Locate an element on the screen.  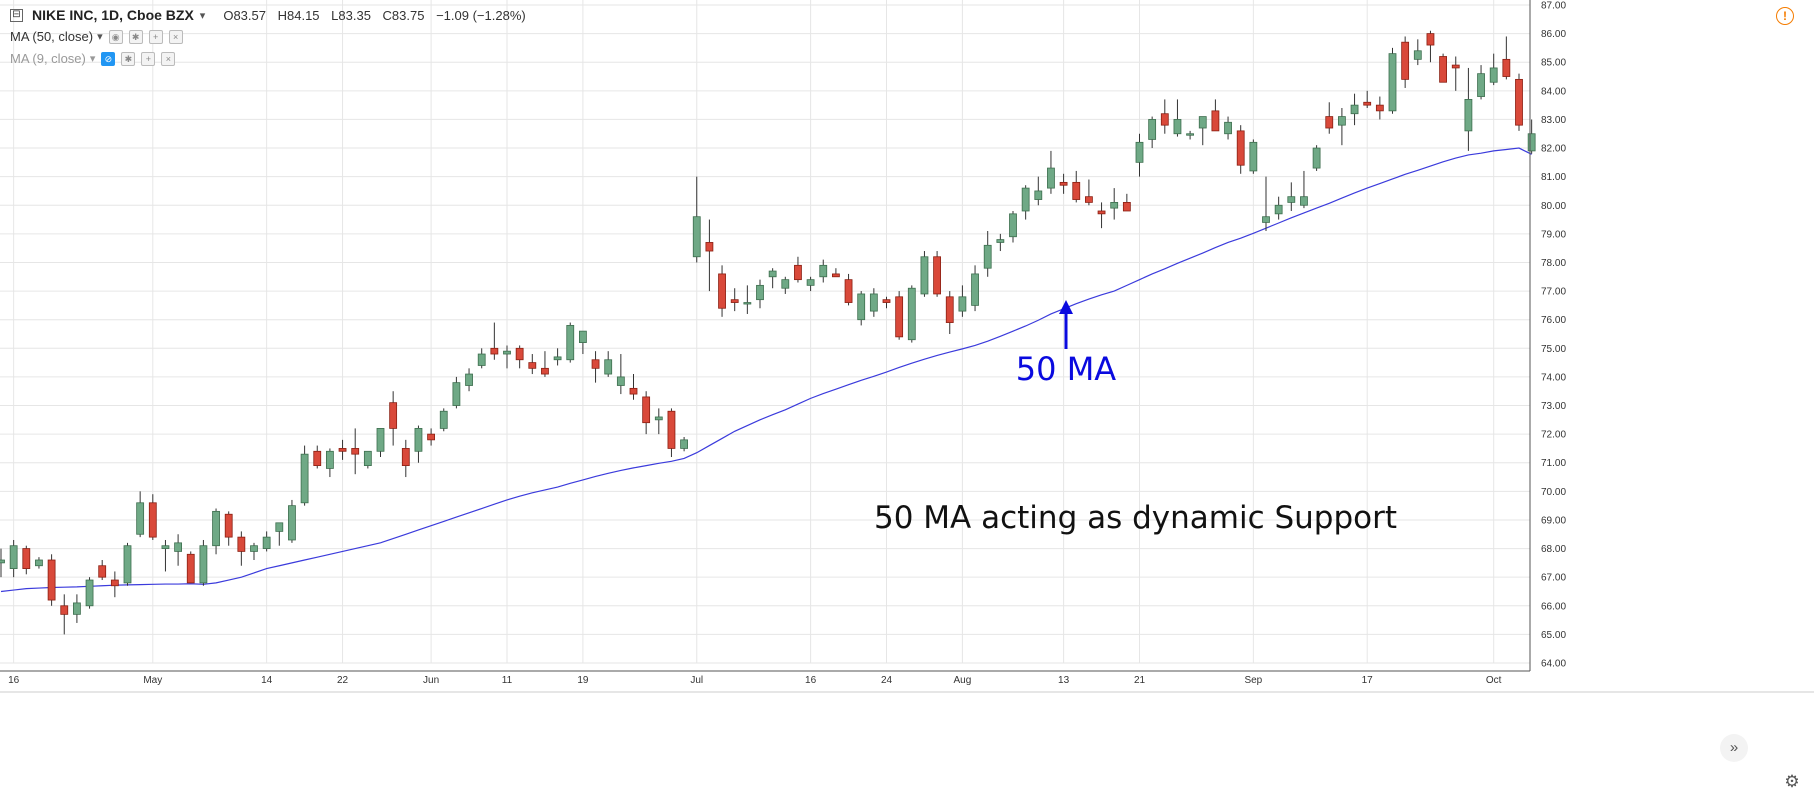
eye-off-icon: ⊘ is located at coordinates (108, 58).